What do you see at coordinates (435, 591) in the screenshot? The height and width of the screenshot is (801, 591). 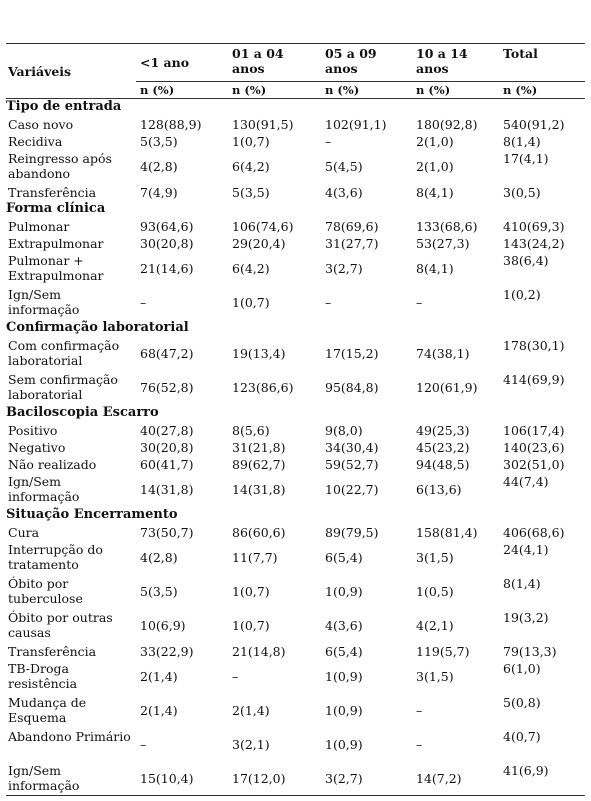 I see `cell-10-14: 1(0,5)` at bounding box center [435, 591].